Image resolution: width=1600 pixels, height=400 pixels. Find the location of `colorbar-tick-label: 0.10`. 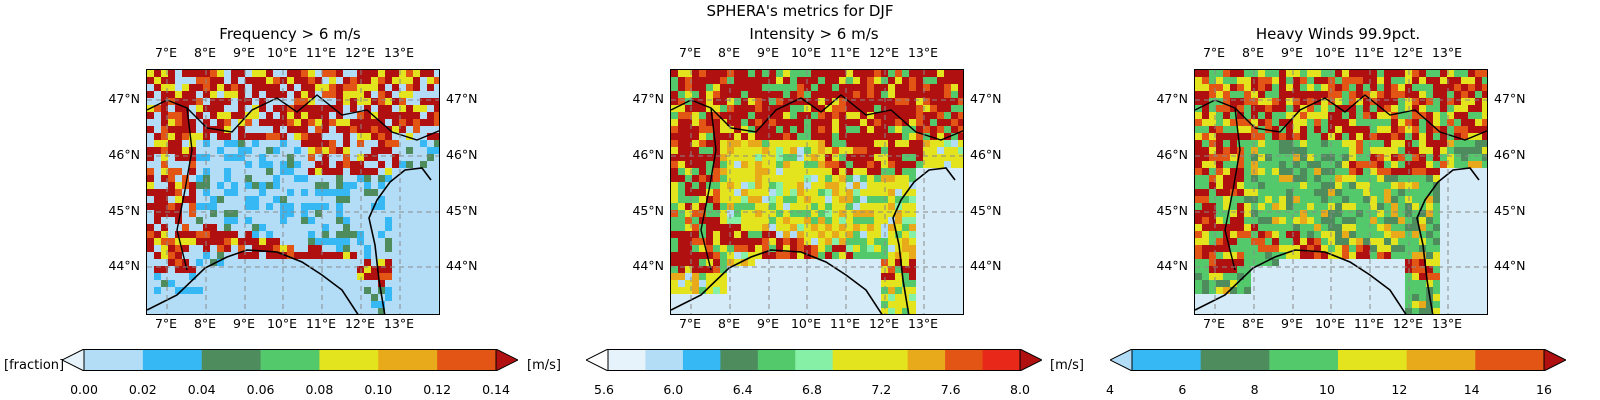

colorbar-tick-label: 0.10 is located at coordinates (378, 389).